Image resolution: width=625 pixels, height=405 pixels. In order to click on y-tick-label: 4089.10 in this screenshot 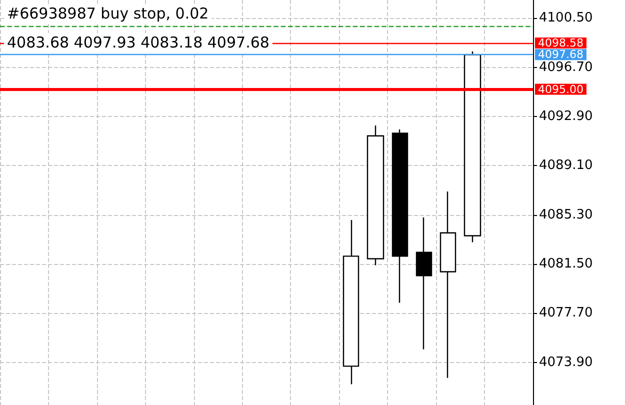, I will do `click(566, 166)`.